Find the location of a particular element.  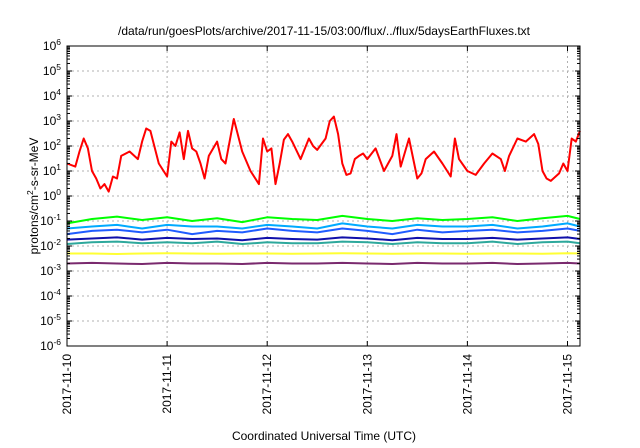

x-axis-label: Coordinated Universal Time (UTC) is located at coordinates (324, 436).